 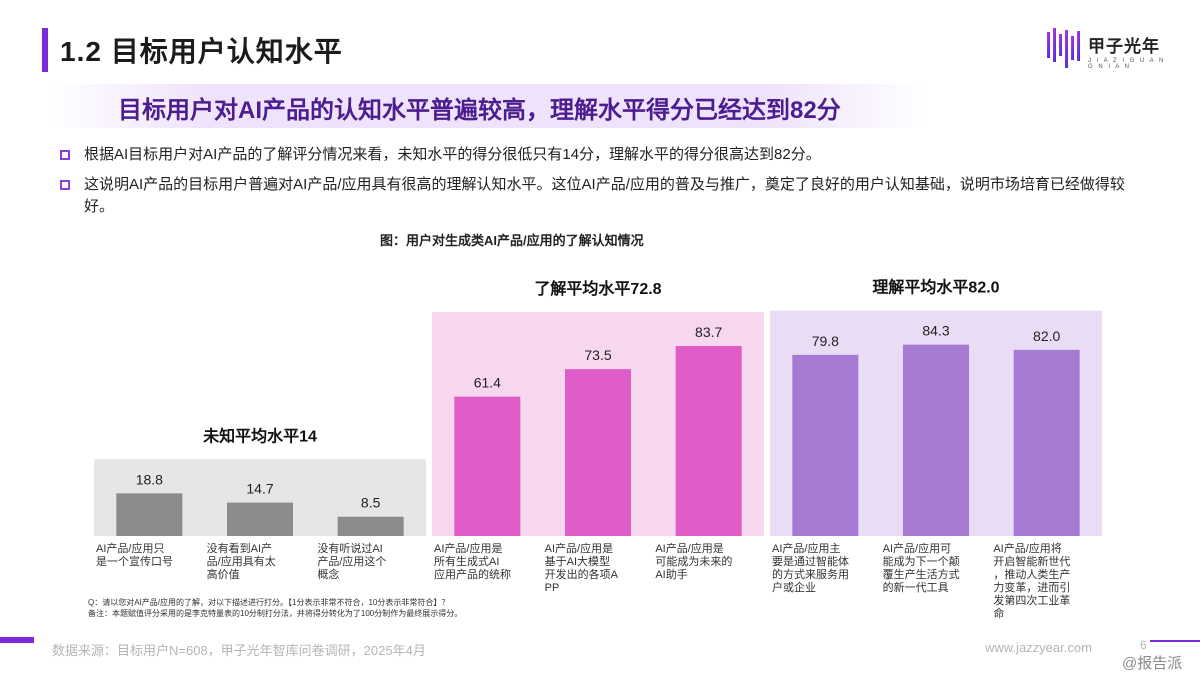 What do you see at coordinates (149, 479) in the screenshot?
I see `value-label-1-1: 18.8` at bounding box center [149, 479].